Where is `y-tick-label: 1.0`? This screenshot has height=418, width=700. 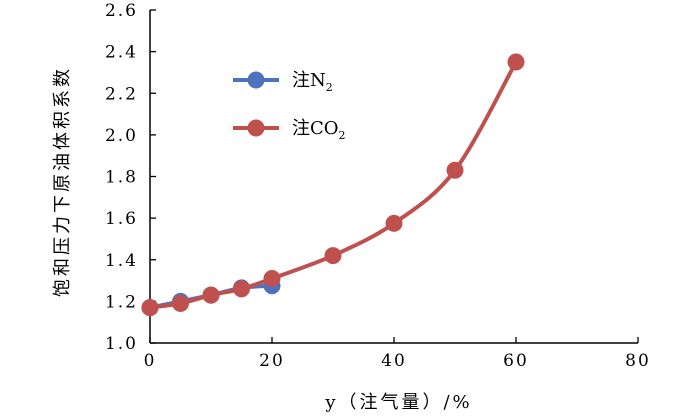
y-tick-label: 1.0 is located at coordinates (121, 344).